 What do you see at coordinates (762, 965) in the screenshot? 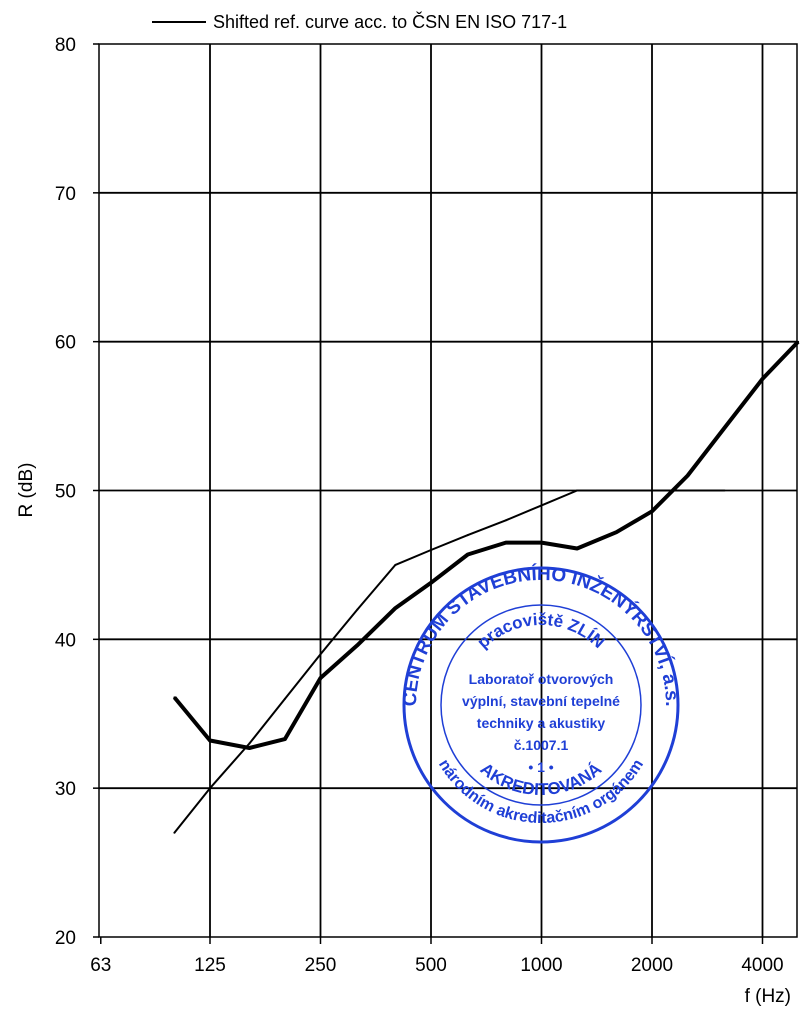
I see `x-tick-label: 4000` at bounding box center [762, 965].